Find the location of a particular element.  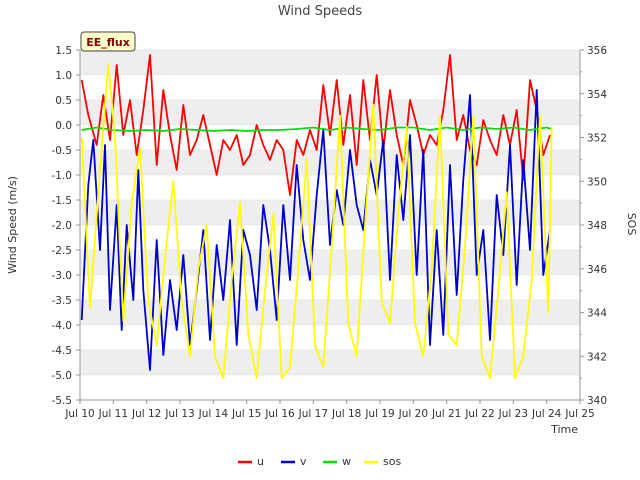

x-tick-label-2: Jul 12 is located at coordinates (146, 414).